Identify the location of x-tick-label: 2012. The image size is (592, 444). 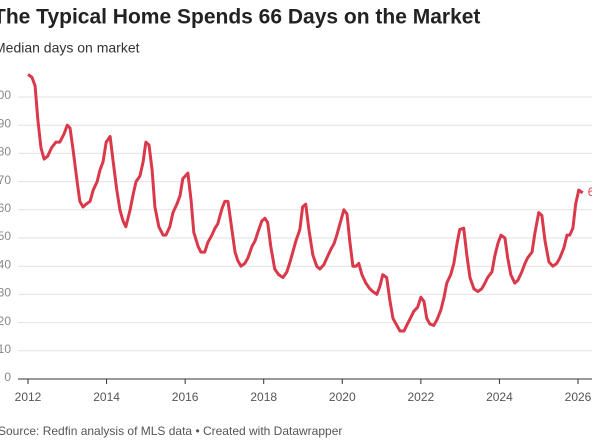
(28, 397).